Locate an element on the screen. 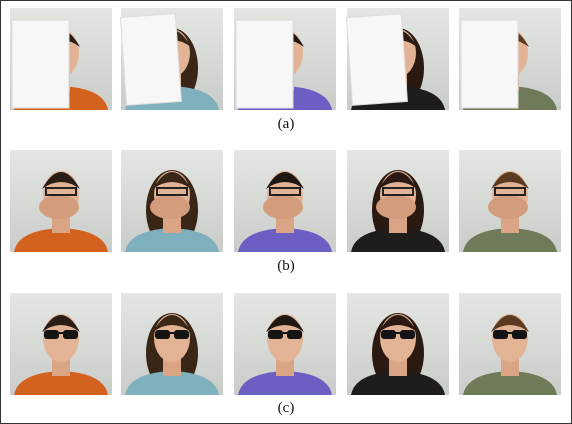 The width and height of the screenshot is (572, 424). panel-label: (a) is located at coordinates (286, 124).